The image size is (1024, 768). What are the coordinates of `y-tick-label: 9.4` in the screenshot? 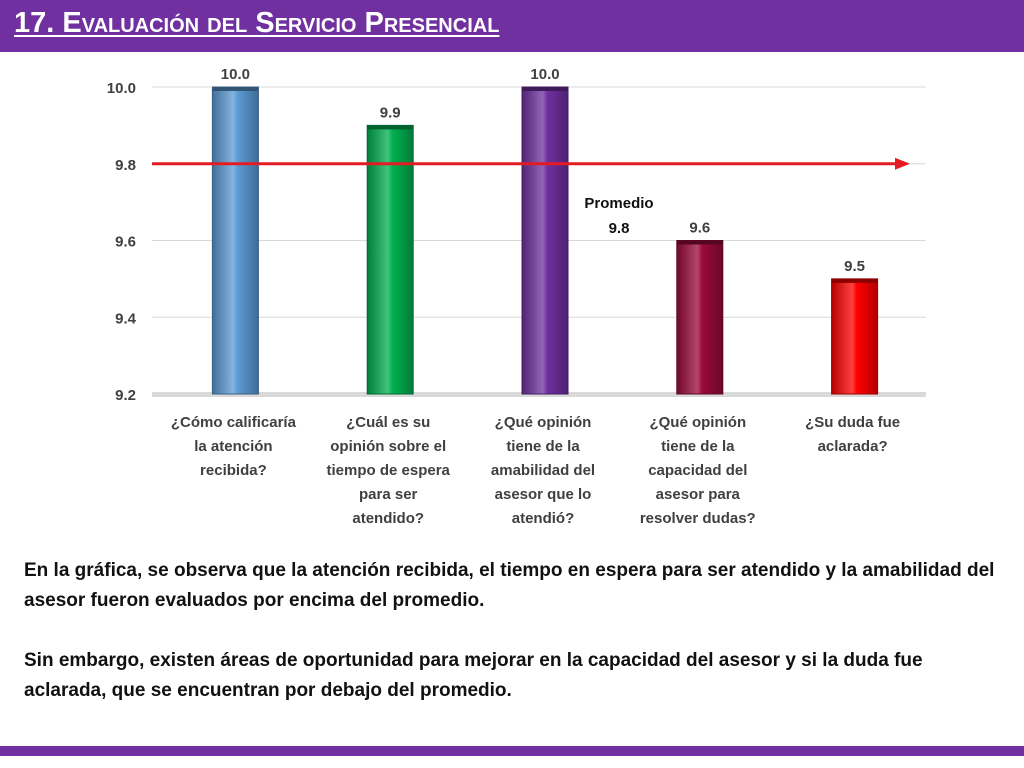 It's located at (126, 318).